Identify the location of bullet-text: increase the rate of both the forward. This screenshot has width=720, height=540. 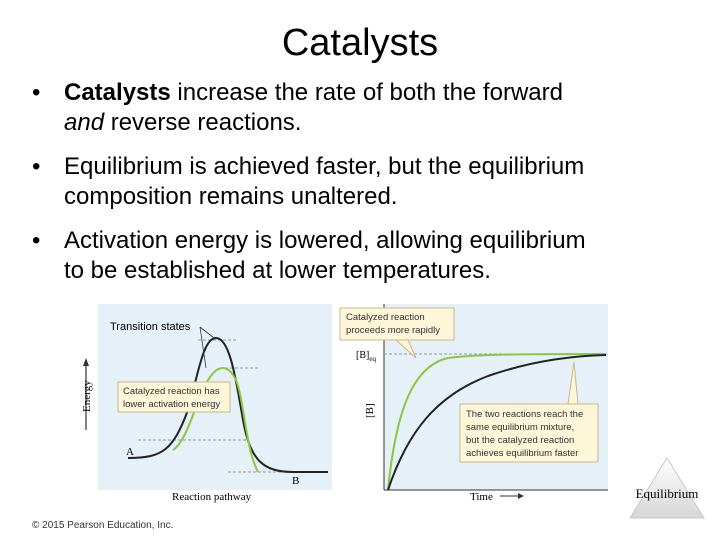
(366, 92).